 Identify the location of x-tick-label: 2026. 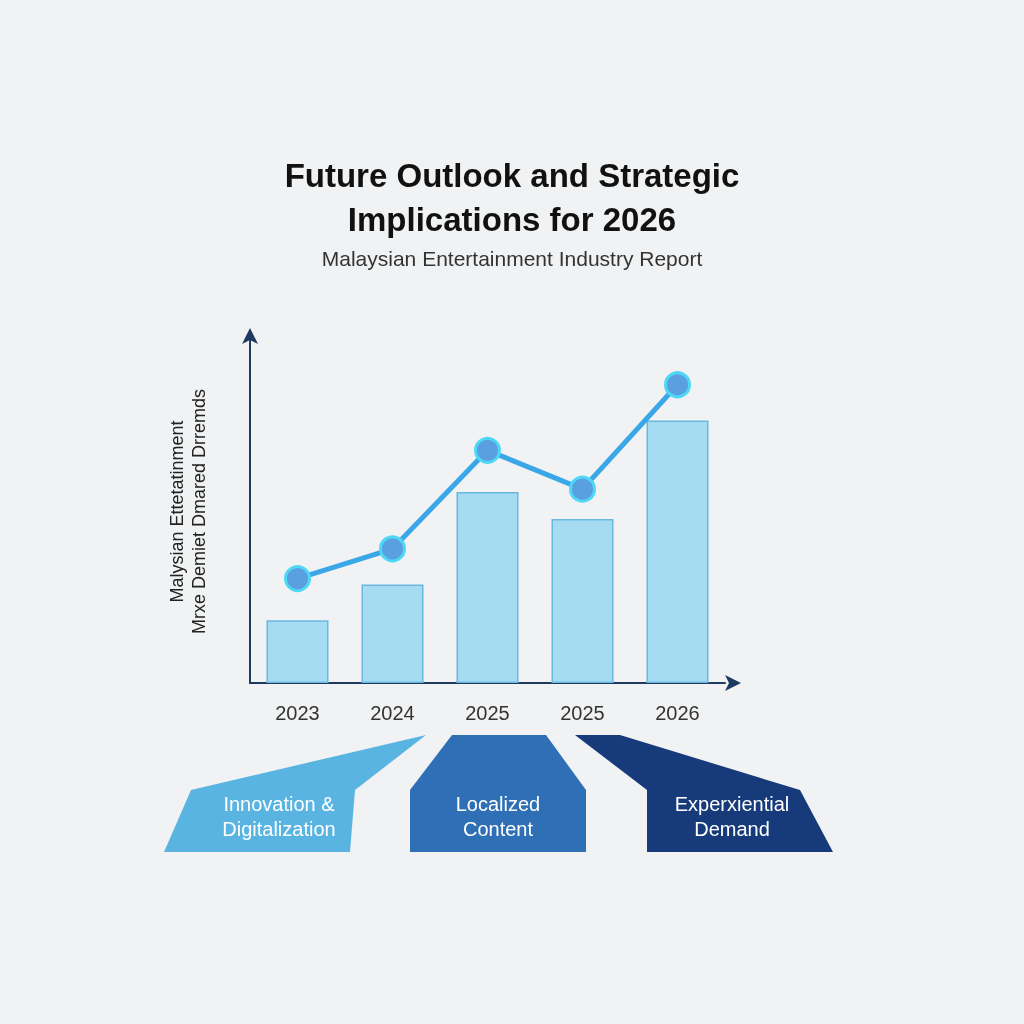
(677, 713).